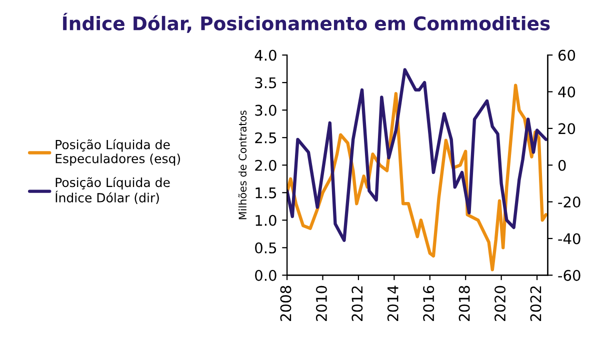 The image size is (612, 344). What do you see at coordinates (265, 138) in the screenshot?
I see `y-tick-label: 2.5` at bounding box center [265, 138].